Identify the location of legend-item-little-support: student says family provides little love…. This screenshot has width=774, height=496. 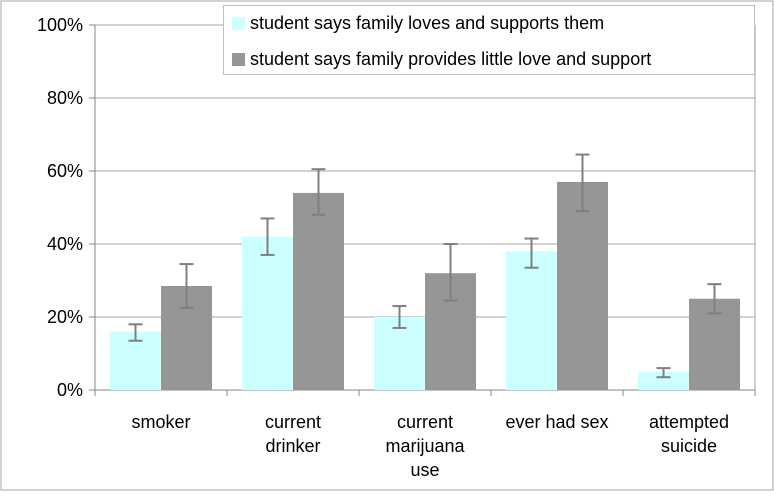
(441, 59).